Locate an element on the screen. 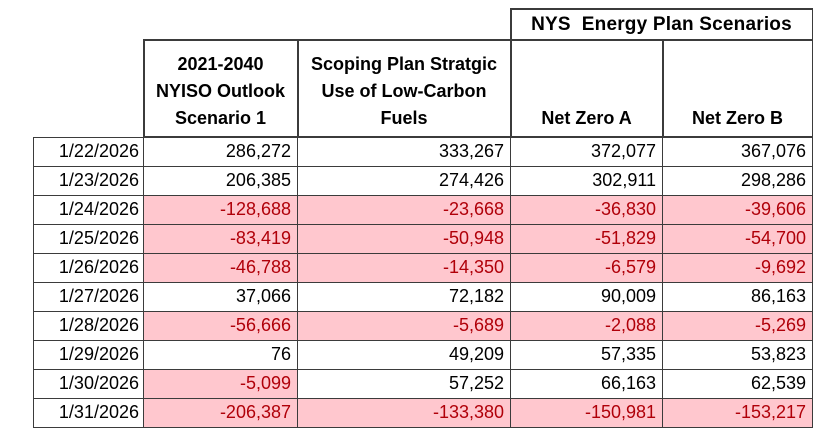  value-cell-net-zero-b: 367,076 is located at coordinates (737, 151).